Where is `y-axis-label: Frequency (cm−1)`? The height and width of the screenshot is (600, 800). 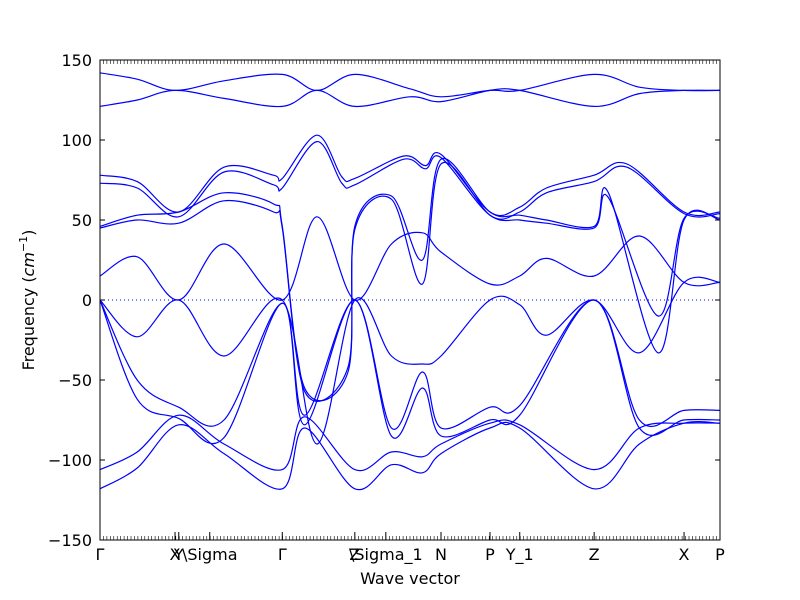
y-axis-label: Frequency (cm−1) is located at coordinates (27, 300).